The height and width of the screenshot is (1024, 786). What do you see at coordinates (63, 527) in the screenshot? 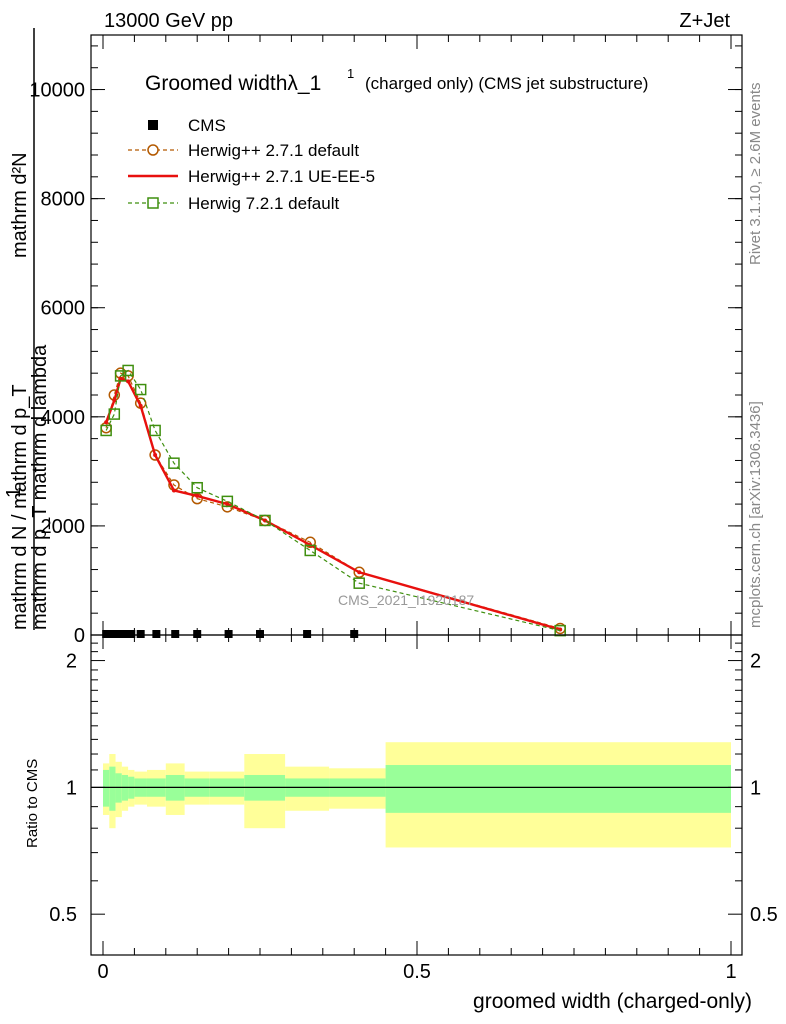
I see `main-ytick-label: 2000` at bounding box center [63, 527].